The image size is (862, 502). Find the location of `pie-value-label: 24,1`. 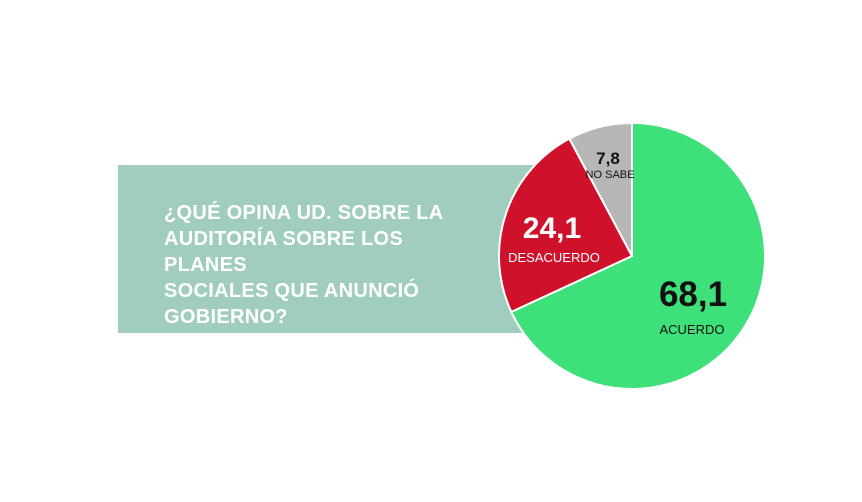

pie-value-label: 24,1 is located at coordinates (552, 228).